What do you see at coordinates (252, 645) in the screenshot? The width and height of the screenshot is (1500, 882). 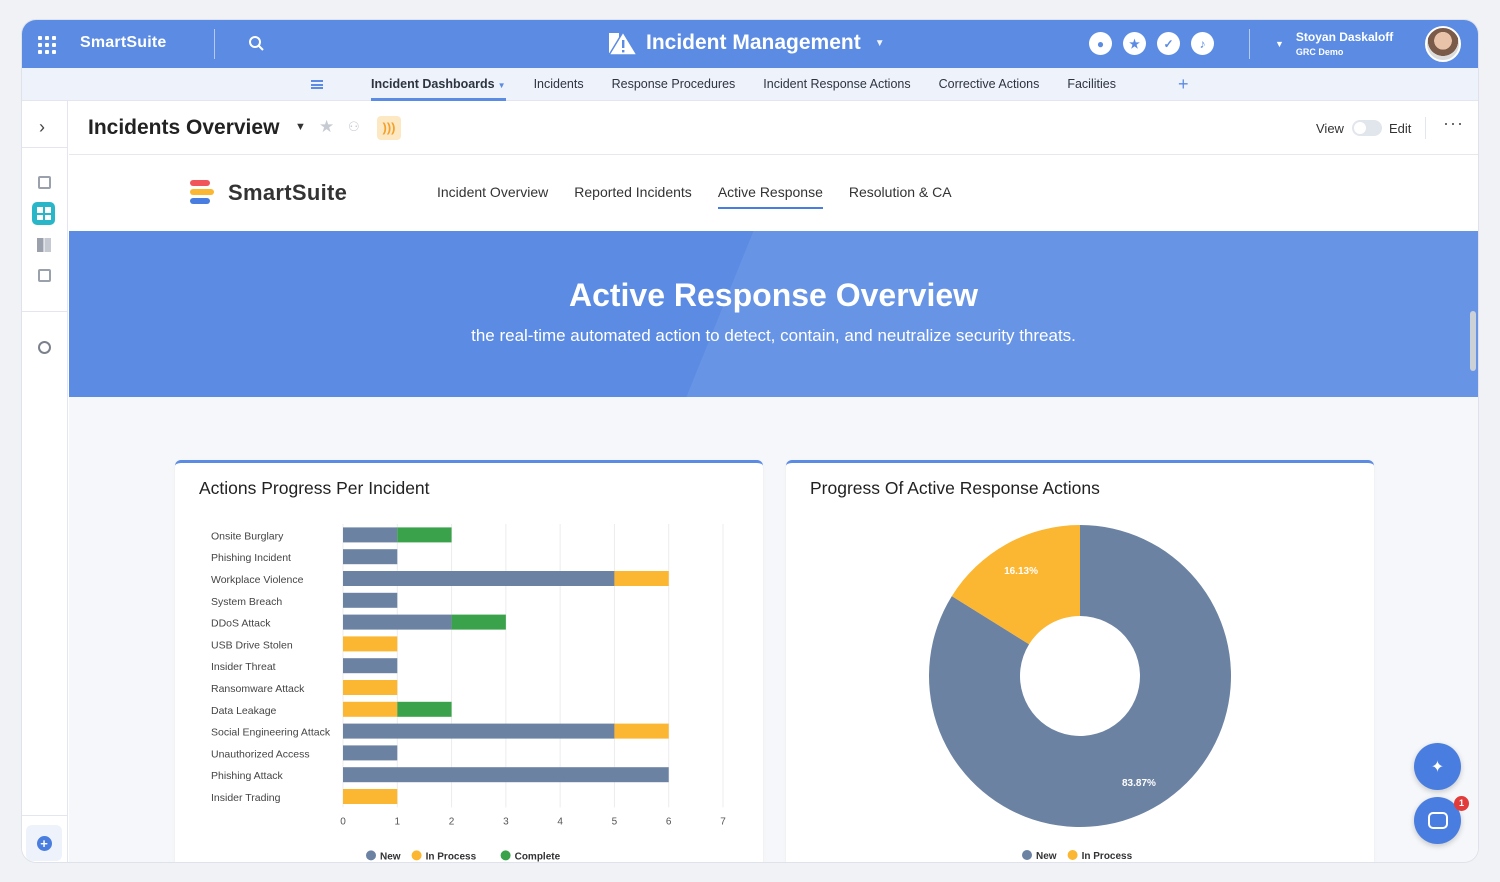 I see `category-label: USB Drive Stolen` at bounding box center [252, 645].